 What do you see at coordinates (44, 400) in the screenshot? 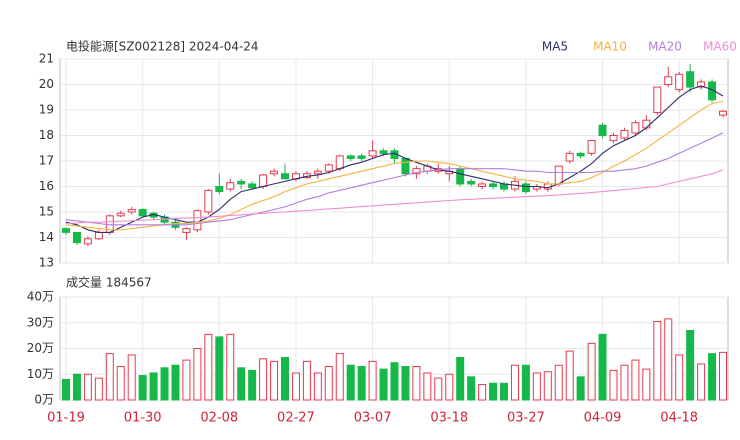
I see `y-tick-label: 0万` at bounding box center [44, 400].